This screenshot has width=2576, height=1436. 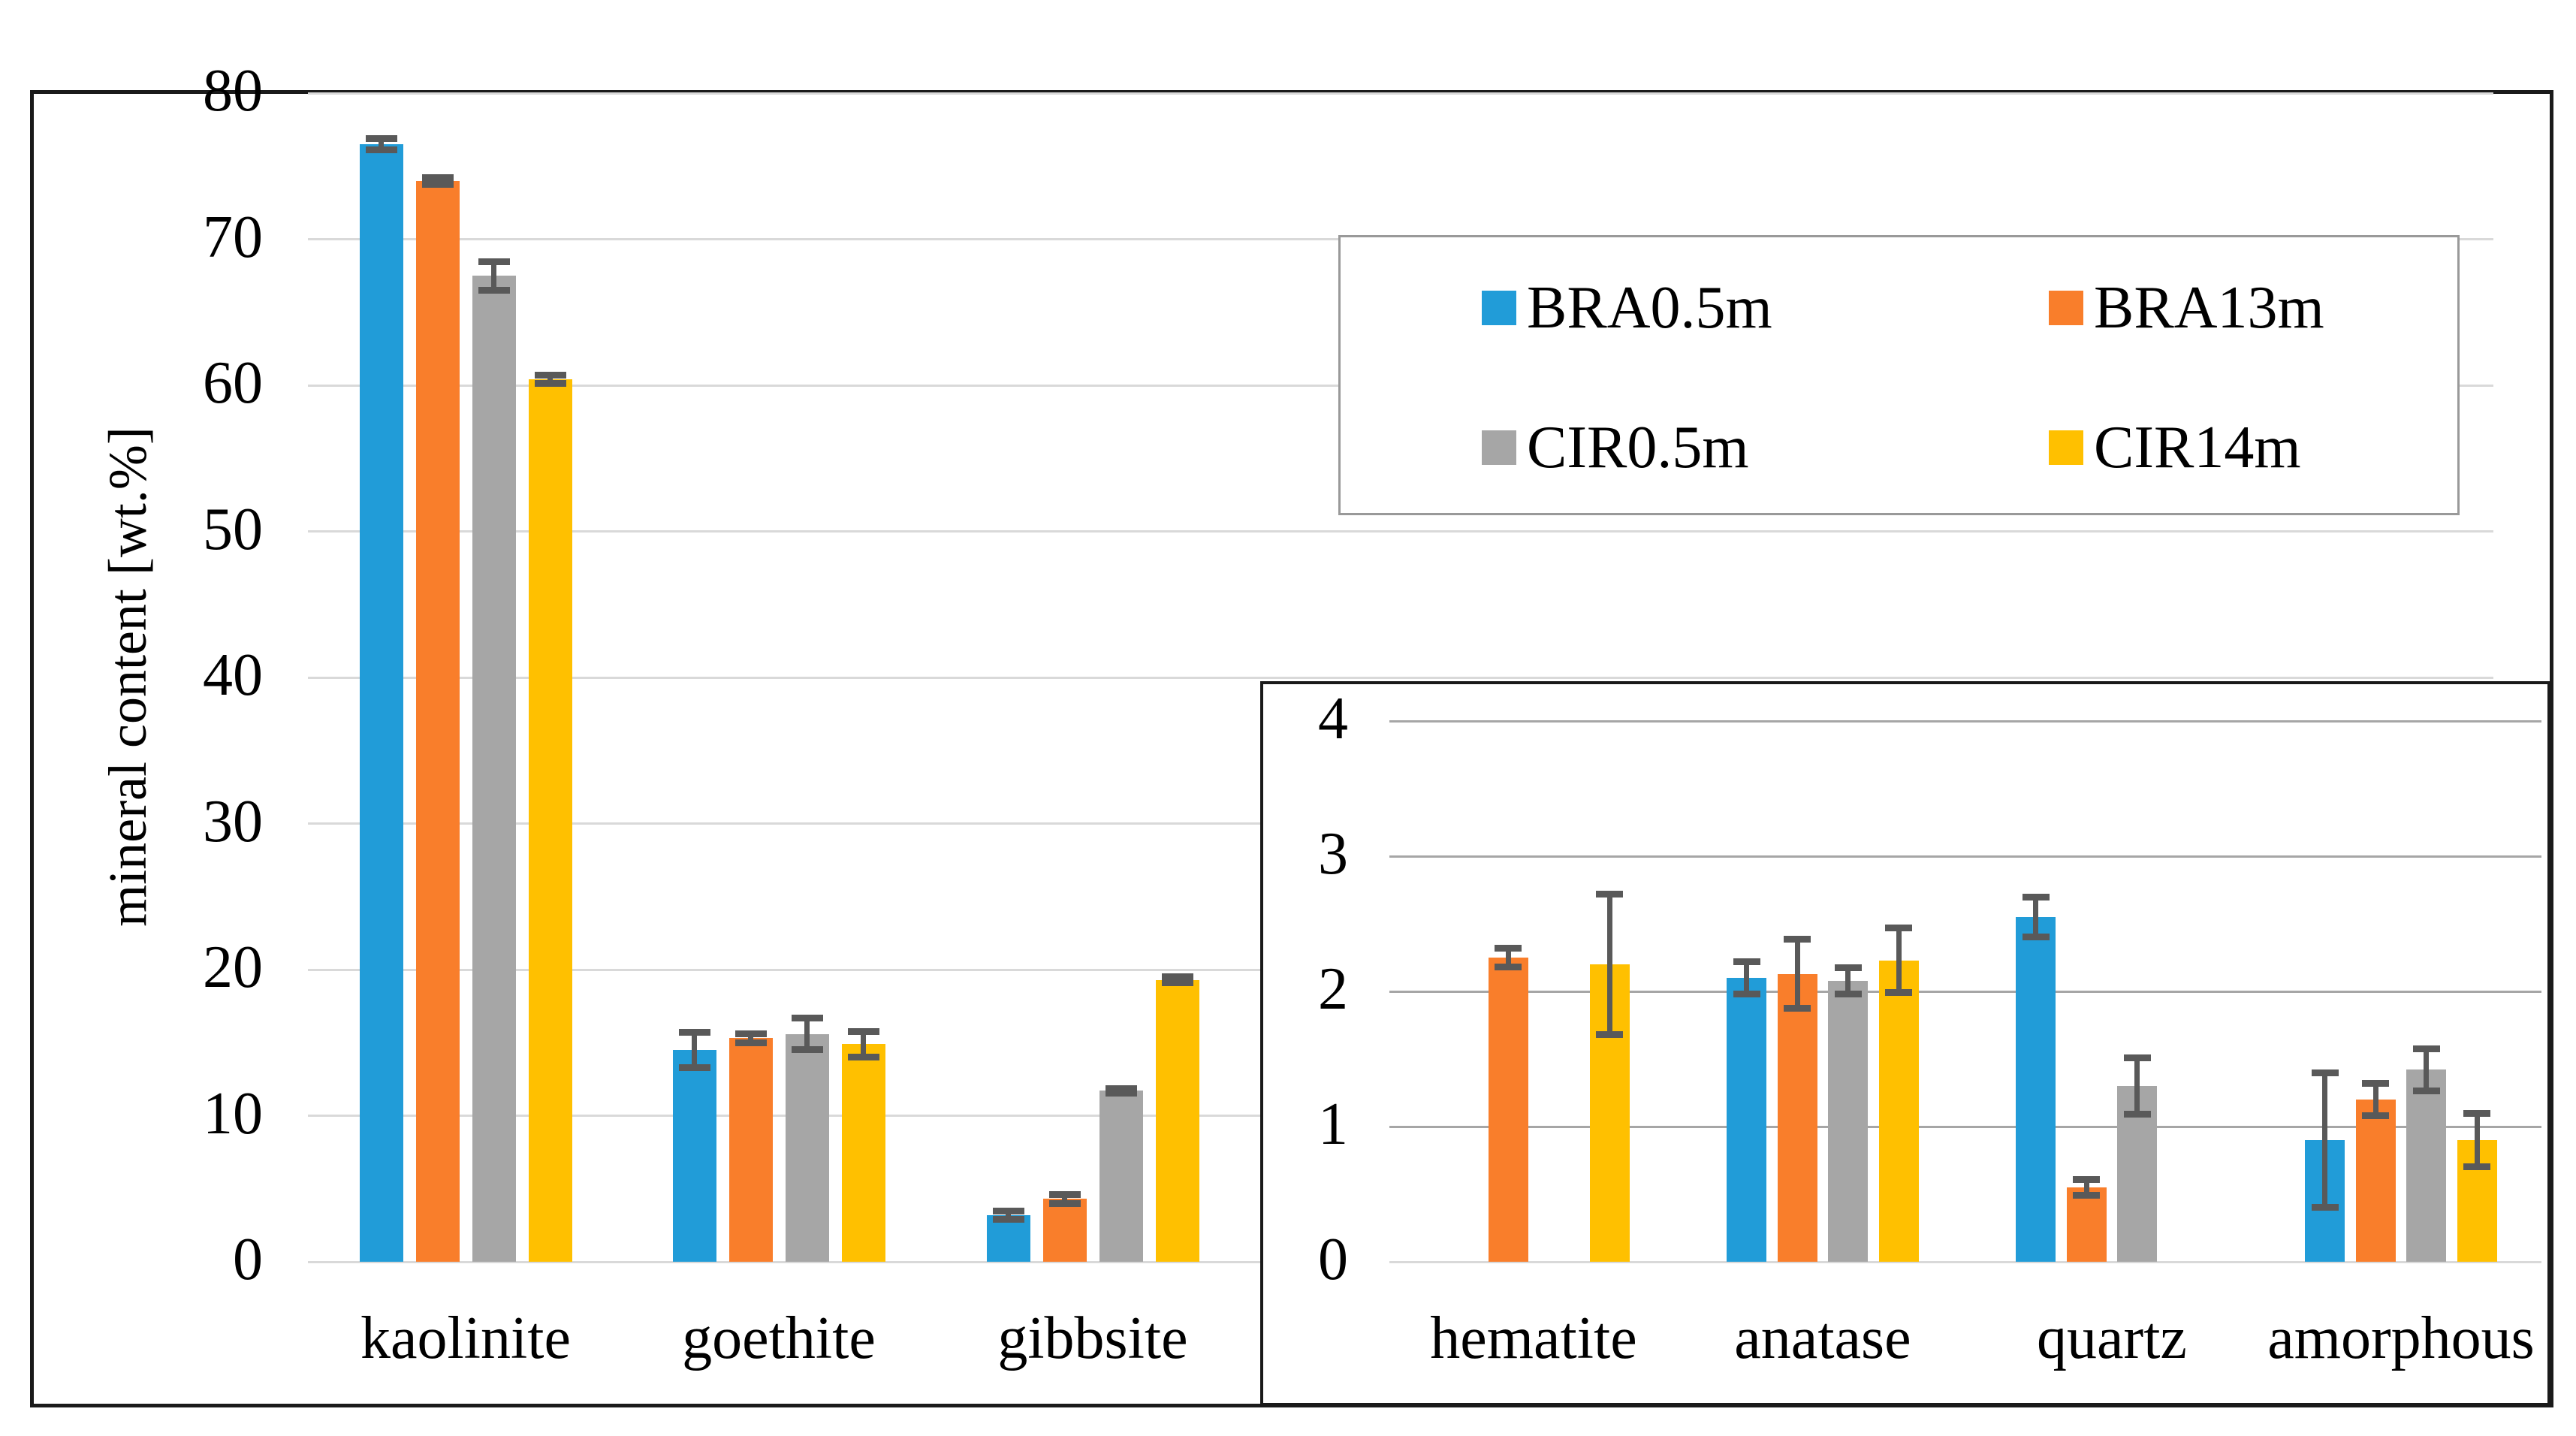 I want to click on y-tick-label-1: 1, so click(x=1333, y=1124).